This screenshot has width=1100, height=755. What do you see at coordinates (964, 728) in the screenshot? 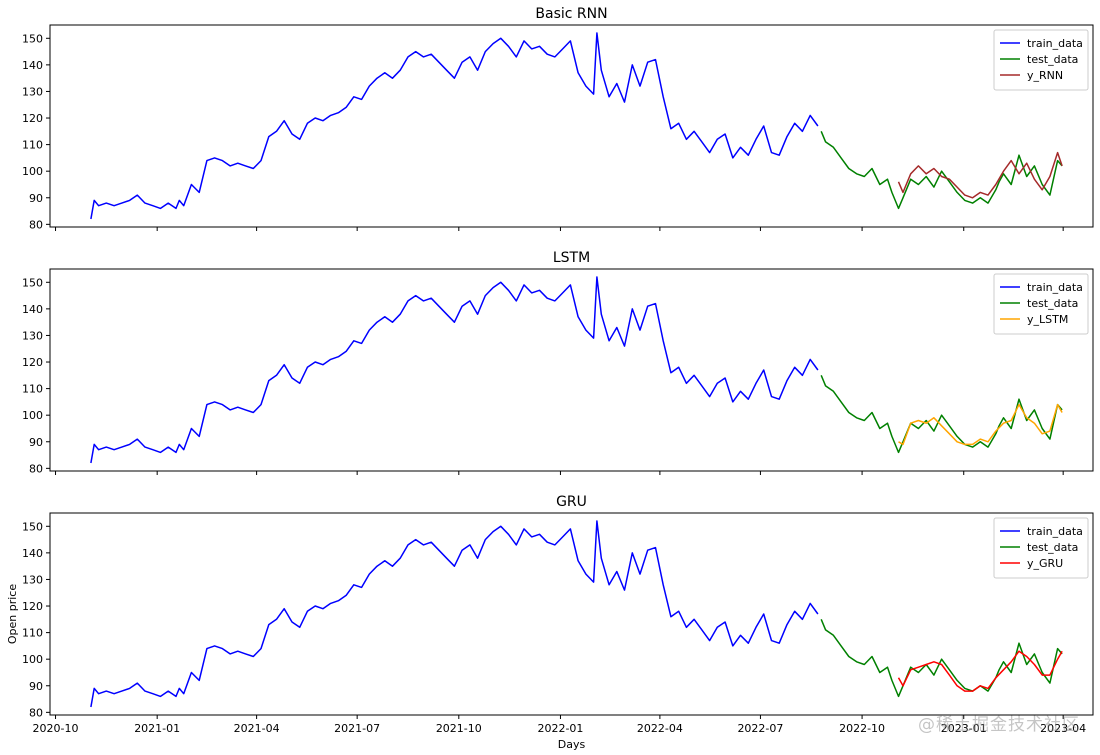
I see `x-tick-label: 2023-01` at bounding box center [964, 728].